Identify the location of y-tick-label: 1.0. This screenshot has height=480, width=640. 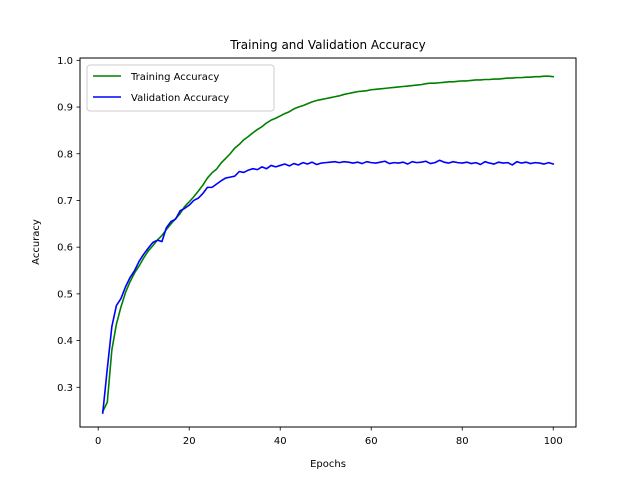
(65, 61).